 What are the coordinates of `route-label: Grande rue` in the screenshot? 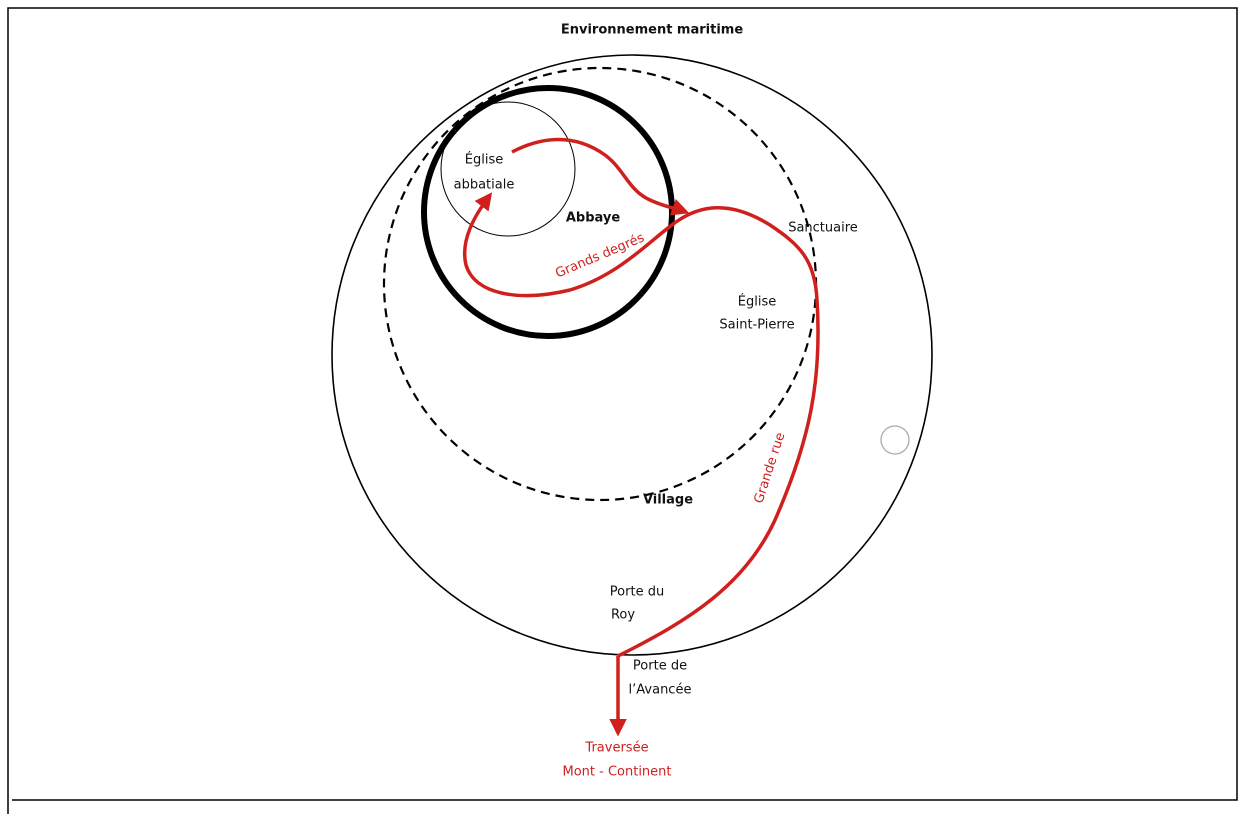 It's located at (769, 468).